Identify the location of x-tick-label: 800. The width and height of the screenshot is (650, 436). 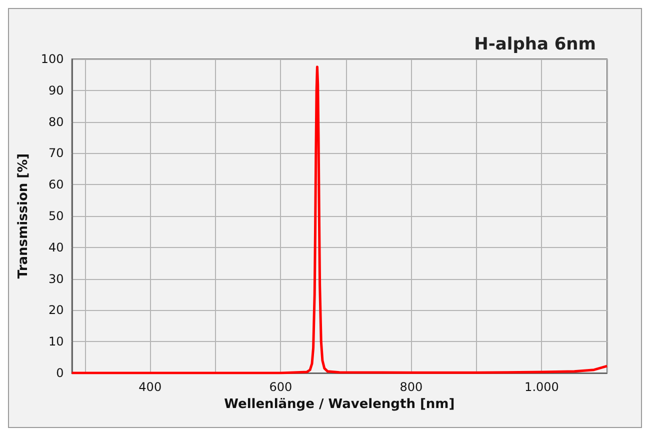
(411, 387).